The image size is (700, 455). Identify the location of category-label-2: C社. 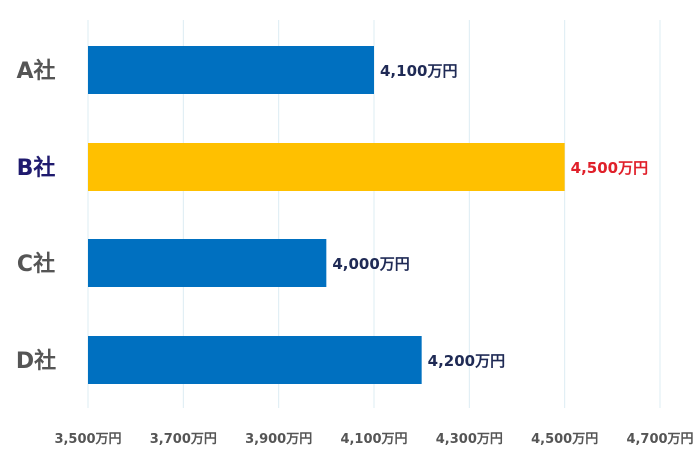
(36, 264).